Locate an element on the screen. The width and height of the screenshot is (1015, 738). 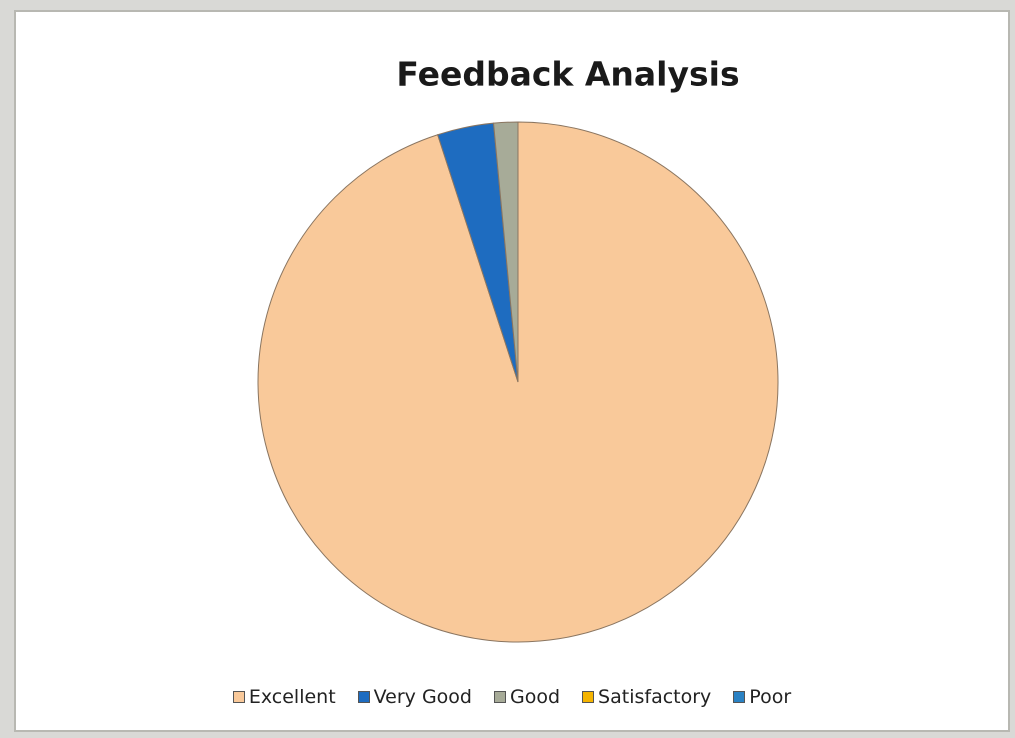
legend-label: Good is located at coordinates (535, 697).